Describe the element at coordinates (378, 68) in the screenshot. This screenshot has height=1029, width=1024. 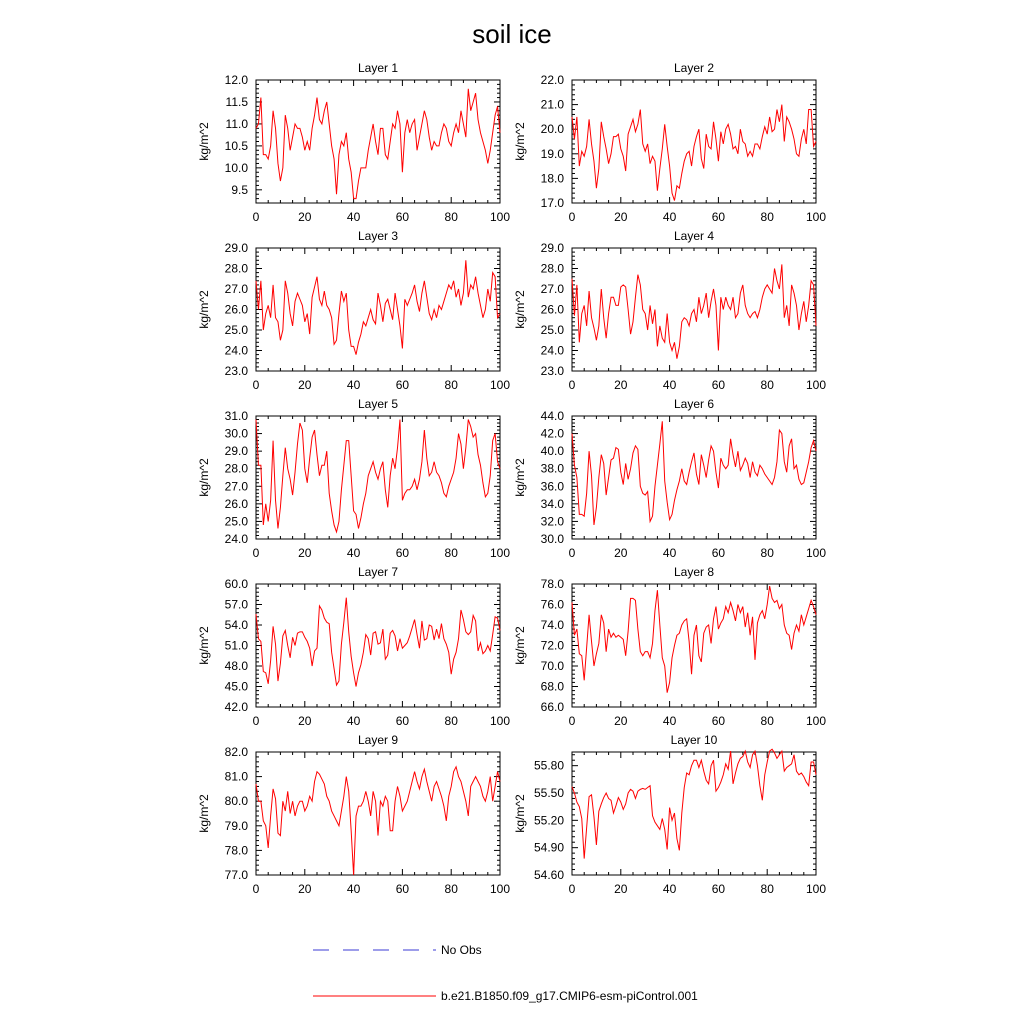
I see `panel-title-layer-1: Layer 1` at that location.